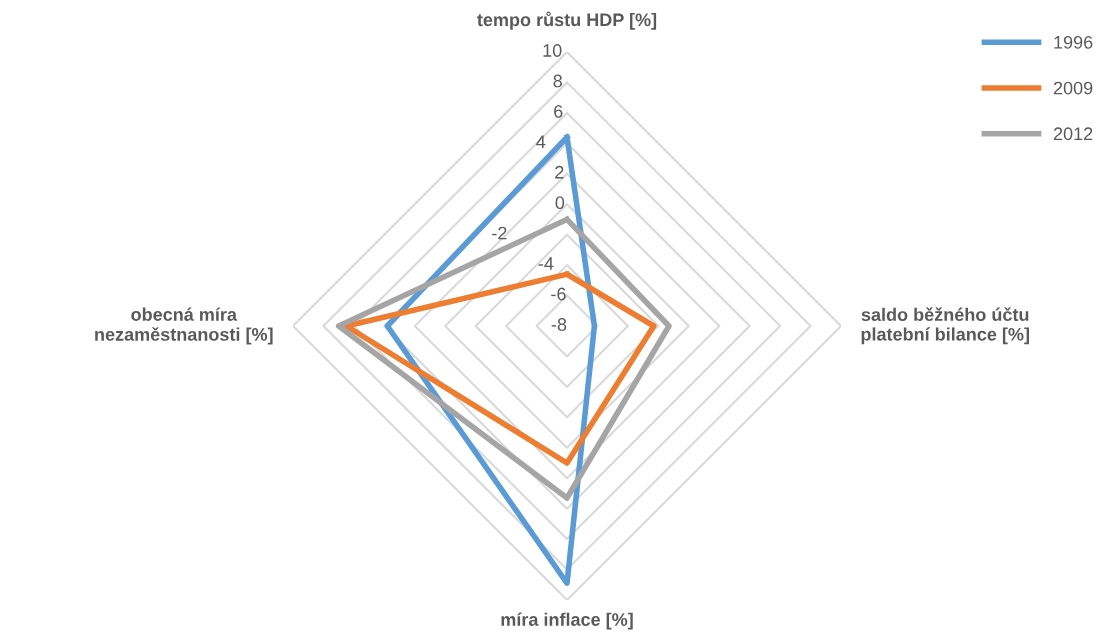 This screenshot has height=640, width=1115. What do you see at coordinates (1073, 88) in the screenshot?
I see `legend-label: 2009` at bounding box center [1073, 88].